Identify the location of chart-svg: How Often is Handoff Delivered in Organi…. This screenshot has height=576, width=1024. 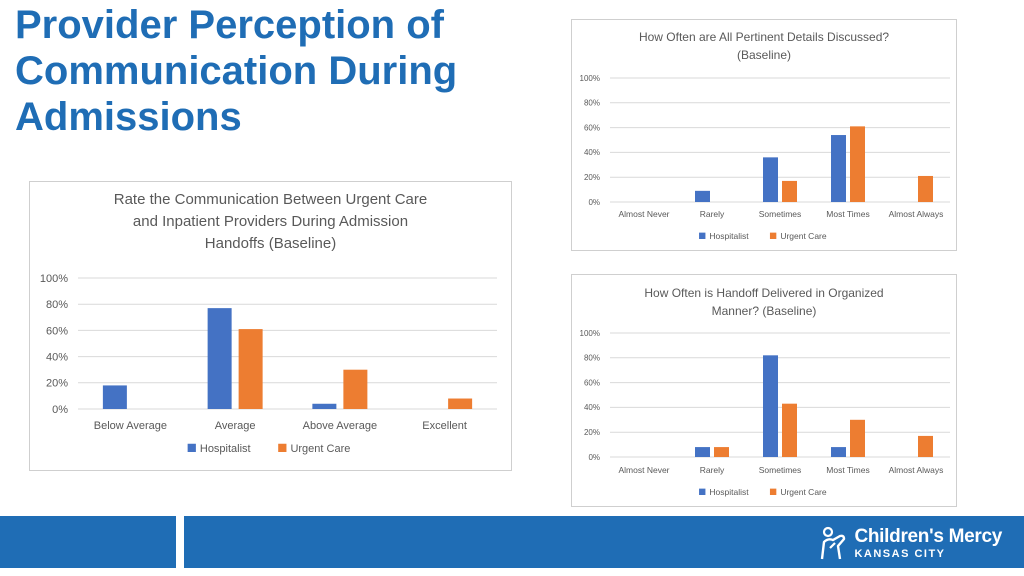
(765, 391).